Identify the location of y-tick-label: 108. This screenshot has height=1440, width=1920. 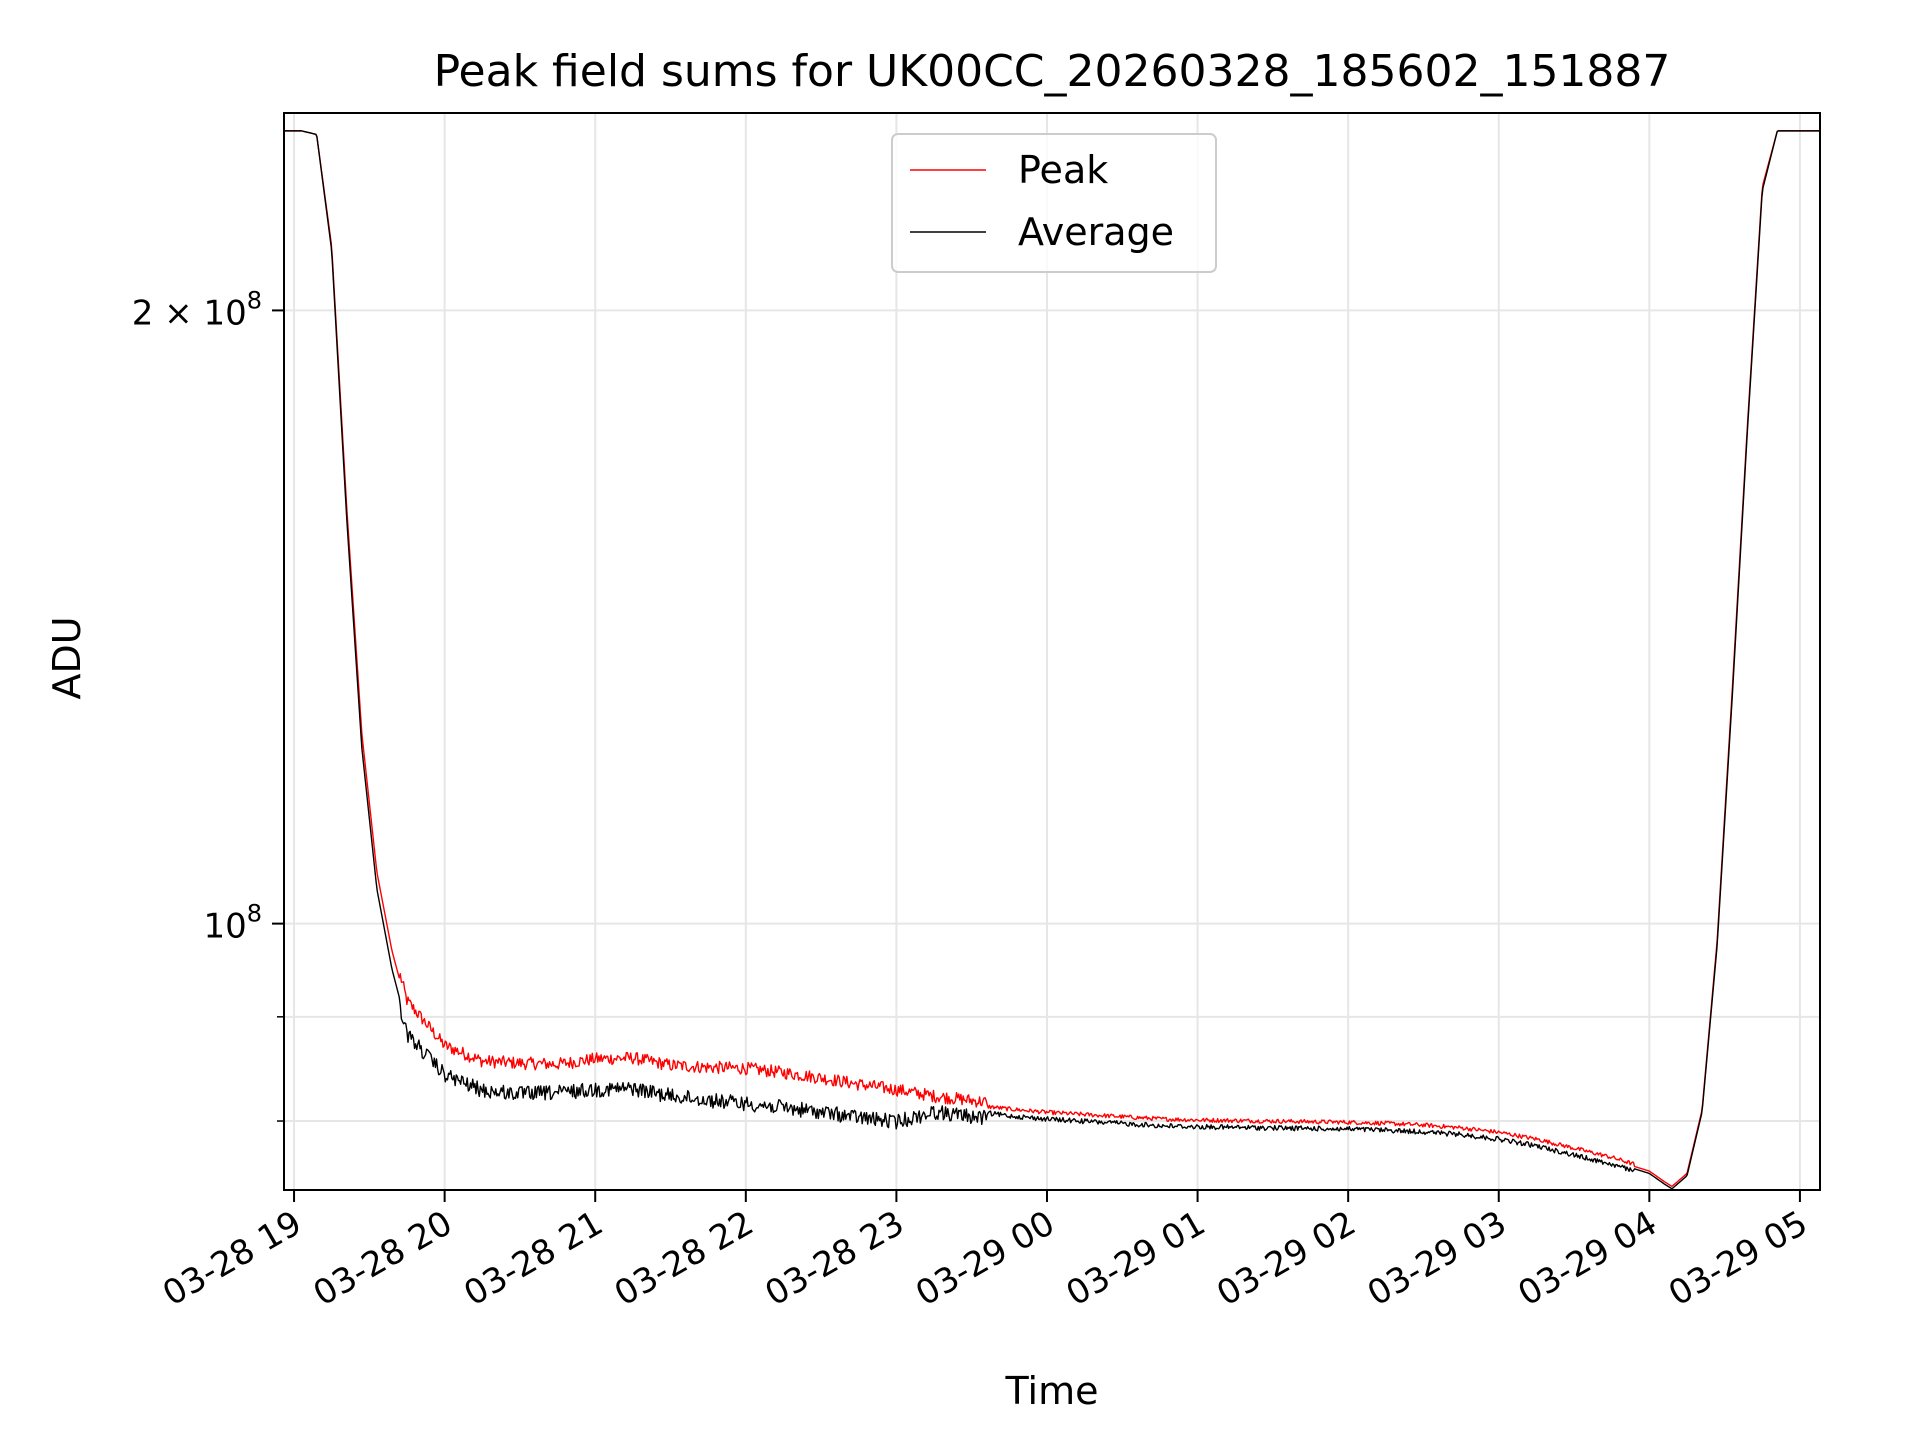
(232, 923).